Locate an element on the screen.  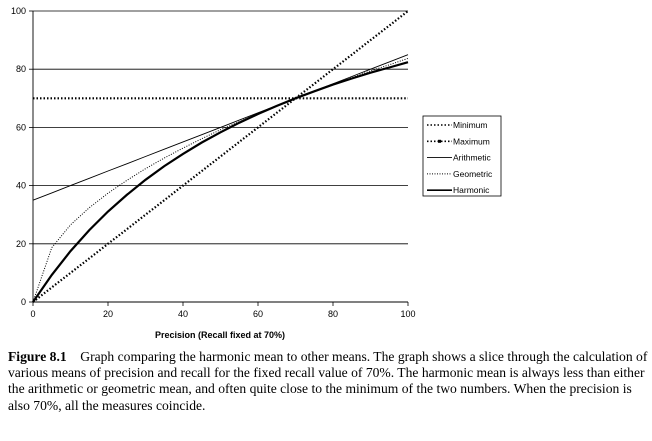
legend-label-minimum: Minimum is located at coordinates (470, 125).